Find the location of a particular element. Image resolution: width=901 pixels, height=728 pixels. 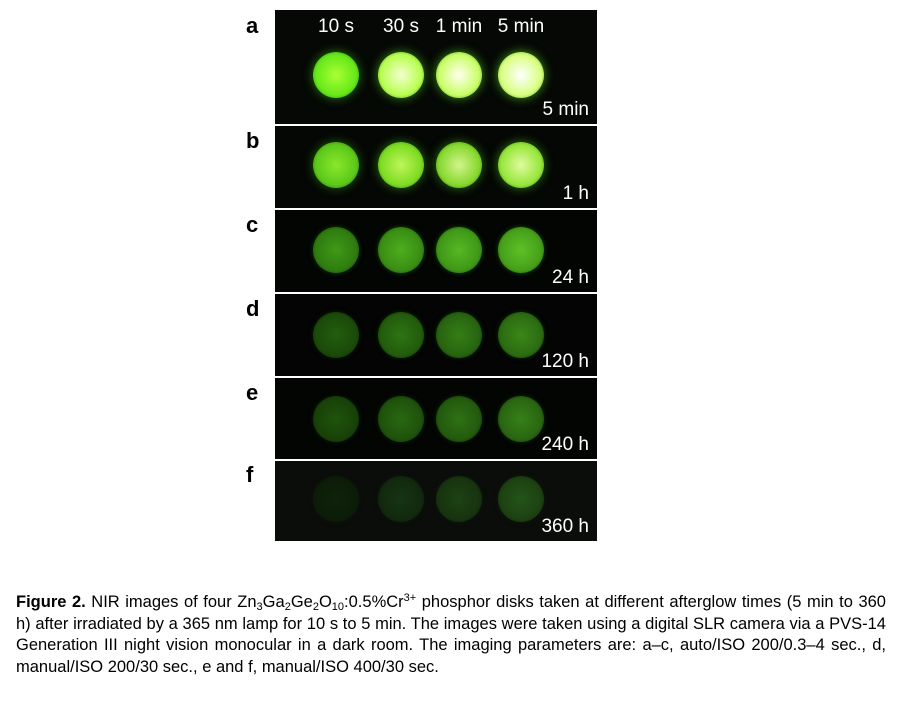

image-panel-c: 24 h is located at coordinates (436, 251).